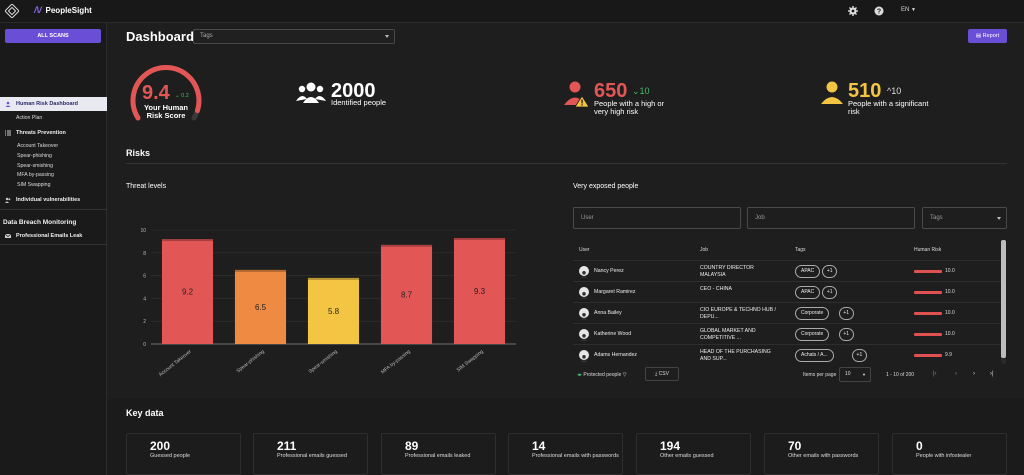 The height and width of the screenshot is (475, 1024). What do you see at coordinates (480, 291) in the screenshot?
I see `data-label: 9.3` at bounding box center [480, 291].